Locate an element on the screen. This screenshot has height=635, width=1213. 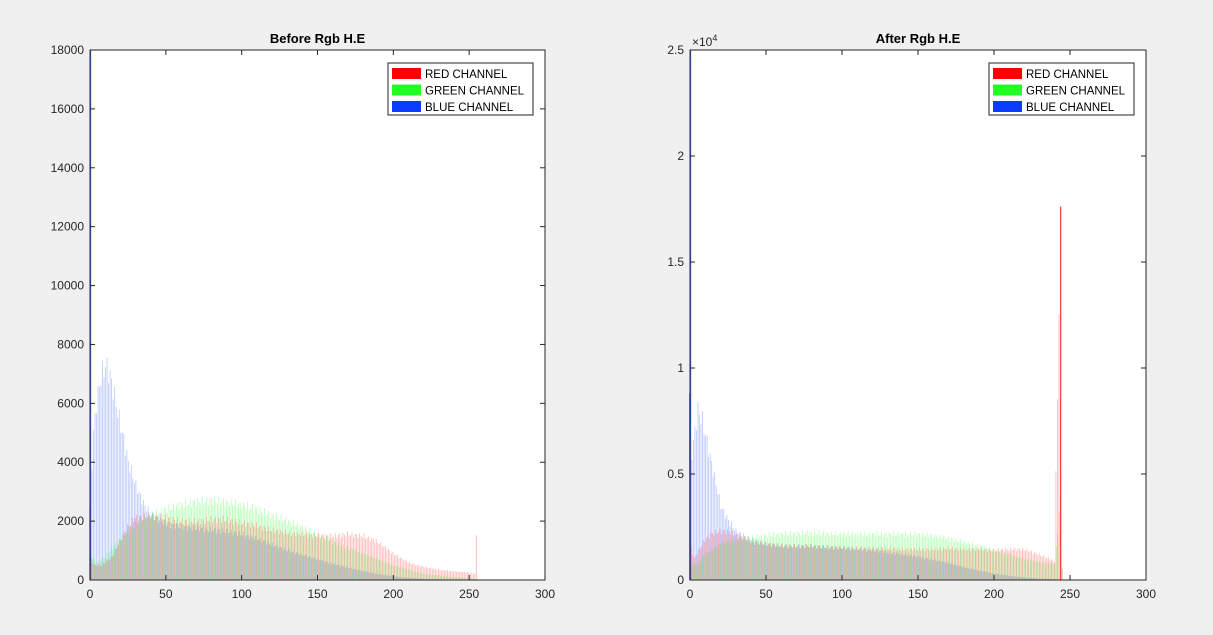
x-tick-label: 200 is located at coordinates (393, 594).